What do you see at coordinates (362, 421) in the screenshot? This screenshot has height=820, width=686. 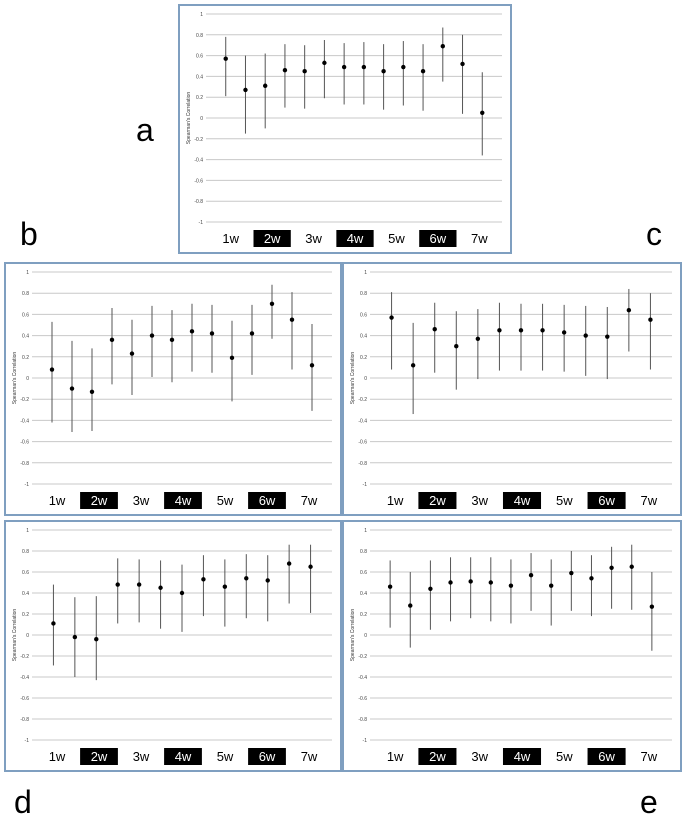 I see `y-tick-label: -0.4` at bounding box center [362, 421].